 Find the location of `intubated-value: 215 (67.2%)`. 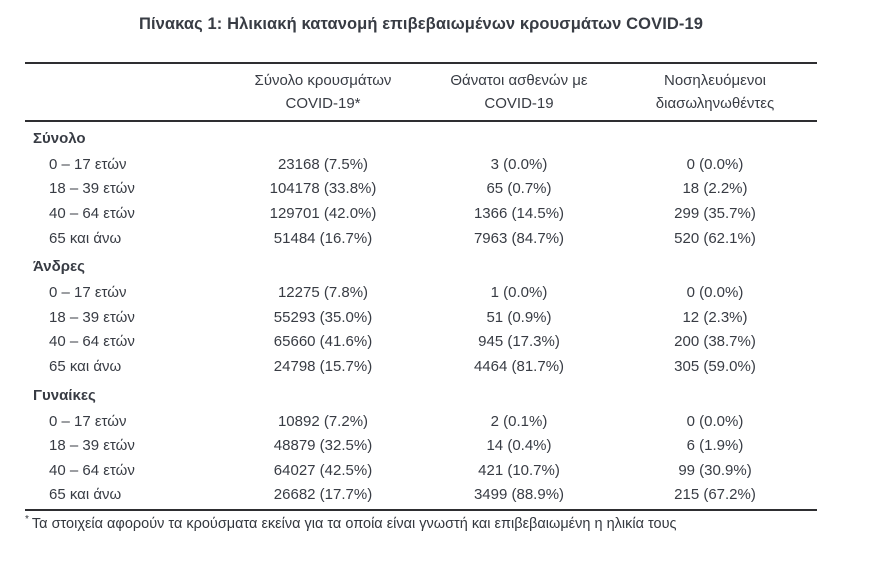

intubated-value: 215 (67.2%) is located at coordinates (715, 495).